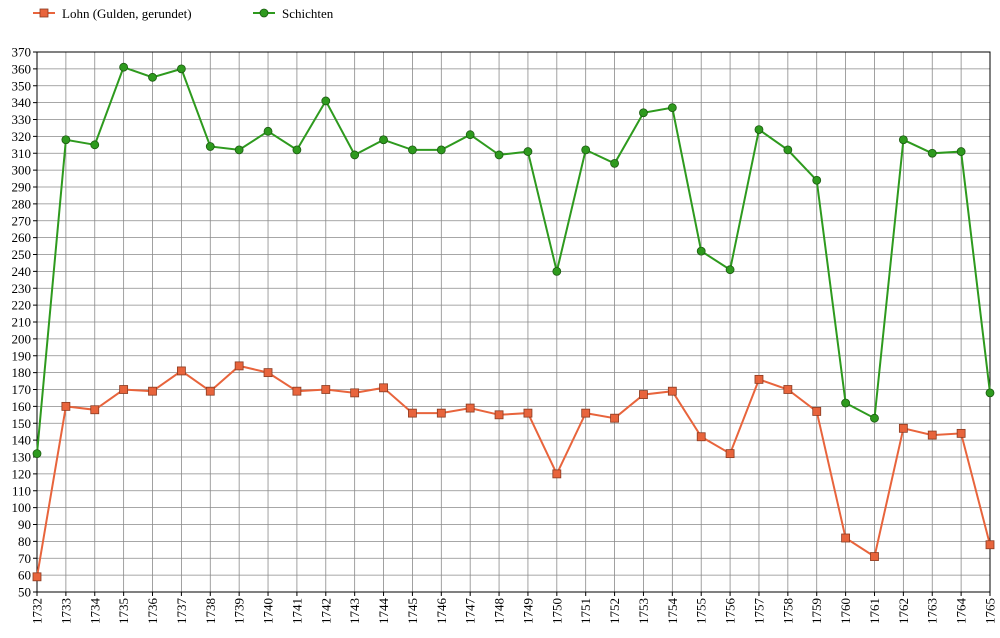 This screenshot has width=1000, height=638. What do you see at coordinates (874, 611) in the screenshot?
I see `x-tick-label: 1761` at bounding box center [874, 611].